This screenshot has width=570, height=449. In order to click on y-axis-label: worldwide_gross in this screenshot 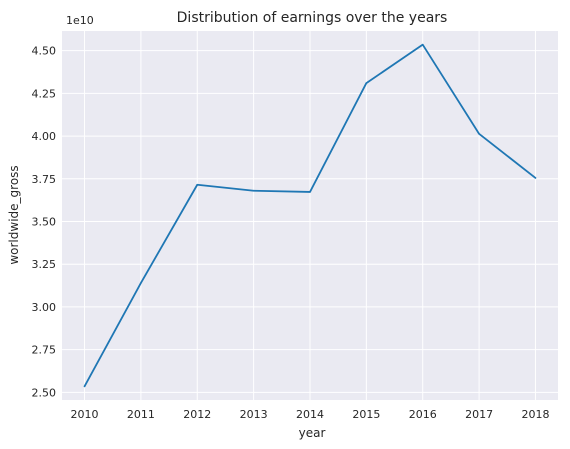, I will do `click(14, 214)`.